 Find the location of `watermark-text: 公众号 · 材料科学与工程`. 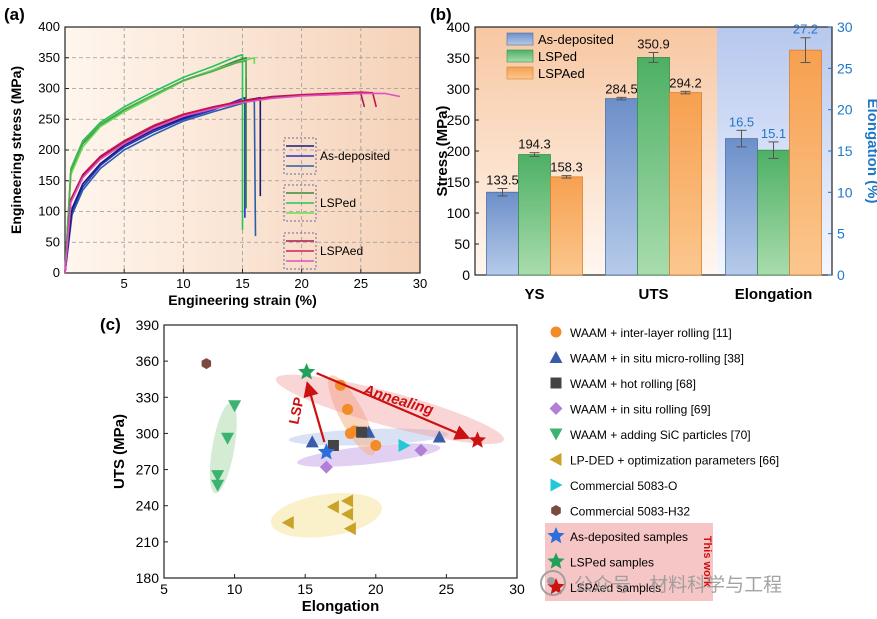

watermark-text: 公众号 · 材料科学与工程 is located at coordinates (678, 584).